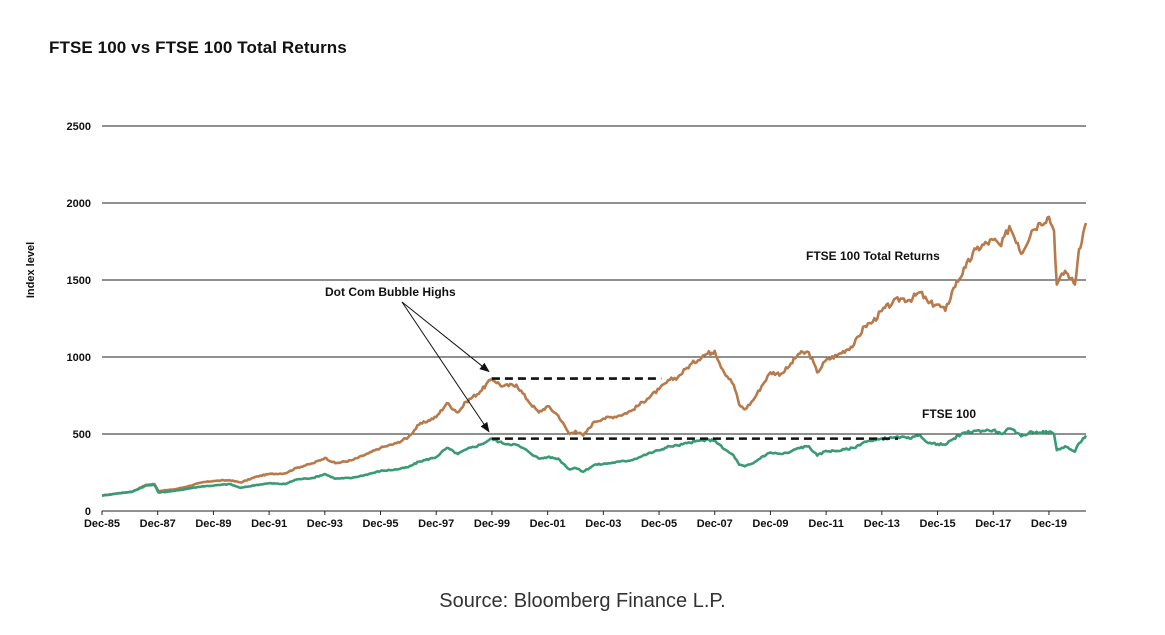 The image size is (1165, 635). I want to click on x-tick-label: Dec-15, so click(938, 524).